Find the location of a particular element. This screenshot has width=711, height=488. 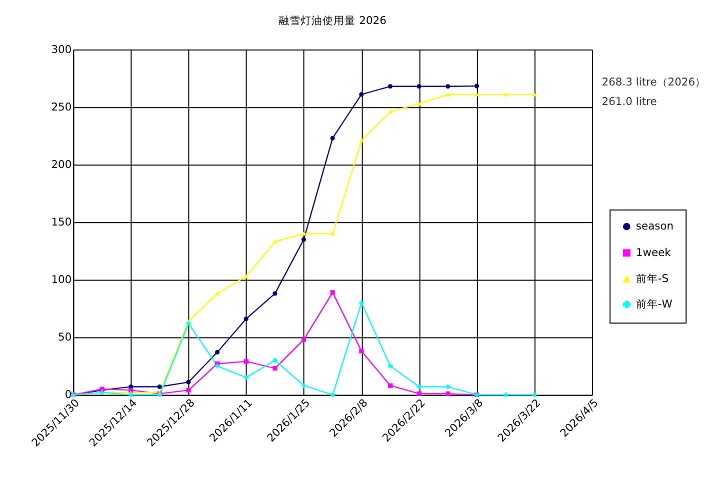

legend-label: 前年-W is located at coordinates (654, 304).